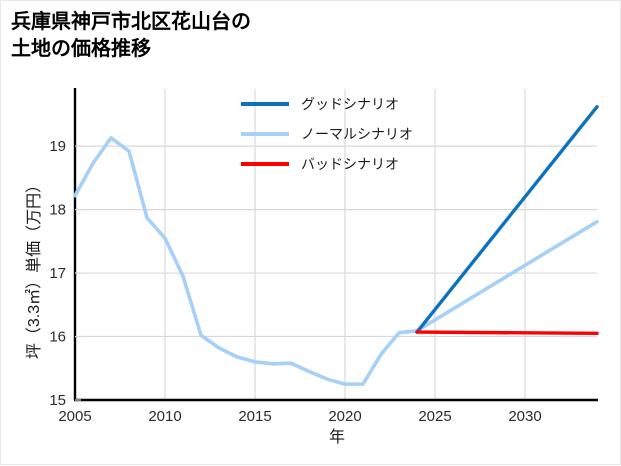  Describe the element at coordinates (34, 268) in the screenshot. I see `y-axis-title: 坪（3.3㎡）単価（万円）` at that location.